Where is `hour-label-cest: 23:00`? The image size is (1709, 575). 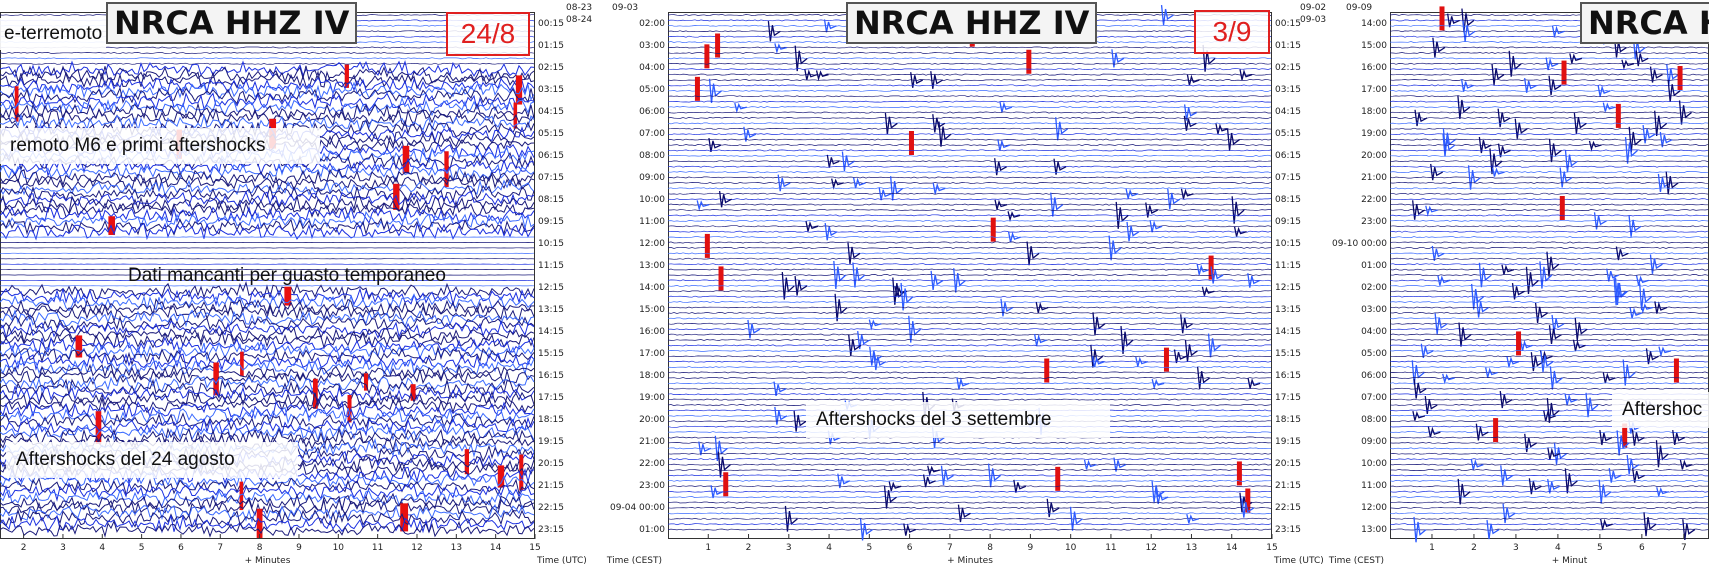
hour-label-cest: 23:00 is located at coordinates (652, 486).